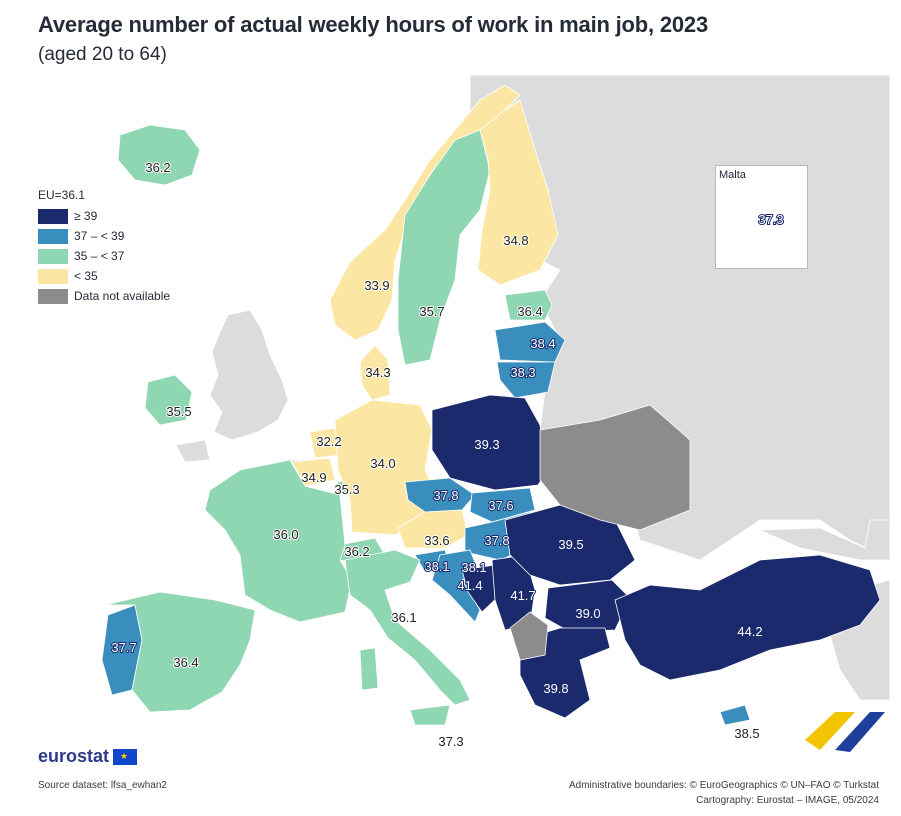 This screenshot has height=816, width=901. Describe the element at coordinates (496, 540) in the screenshot. I see `value-label-hungary: 37.8` at that location.